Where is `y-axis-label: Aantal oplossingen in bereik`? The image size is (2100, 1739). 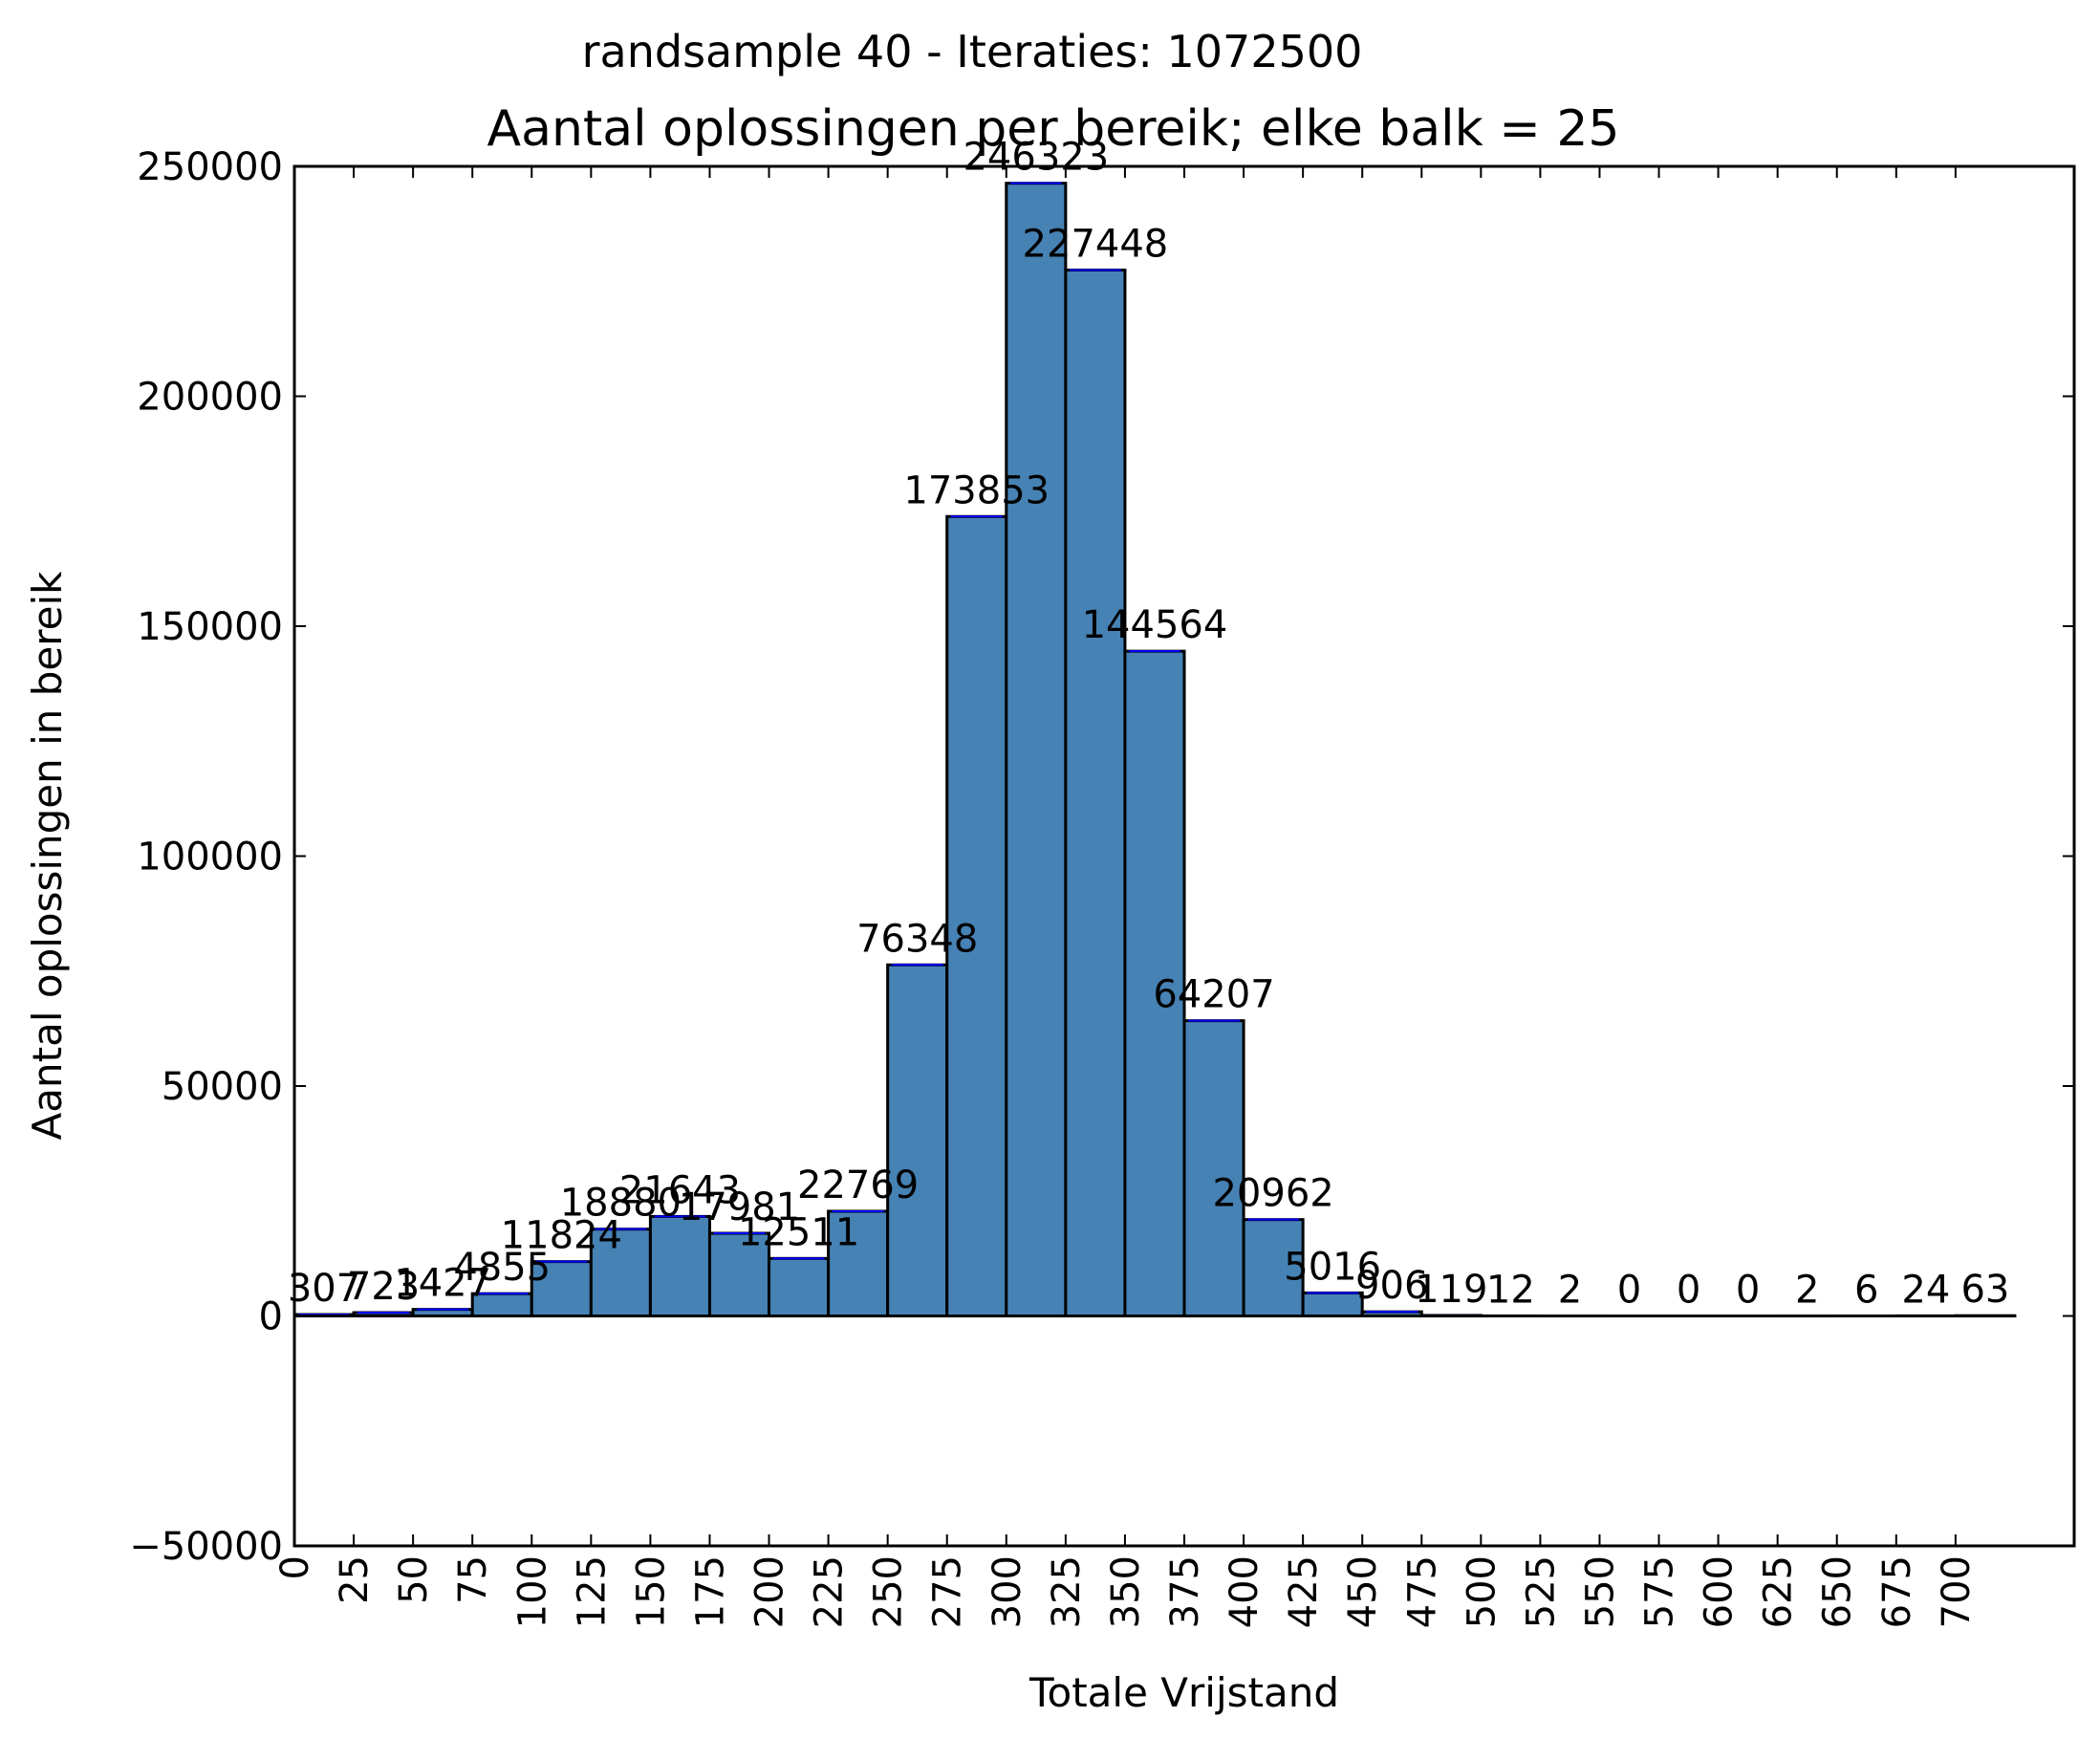
y-axis-label: Aantal oplossingen in bereik is located at coordinates (47, 856).